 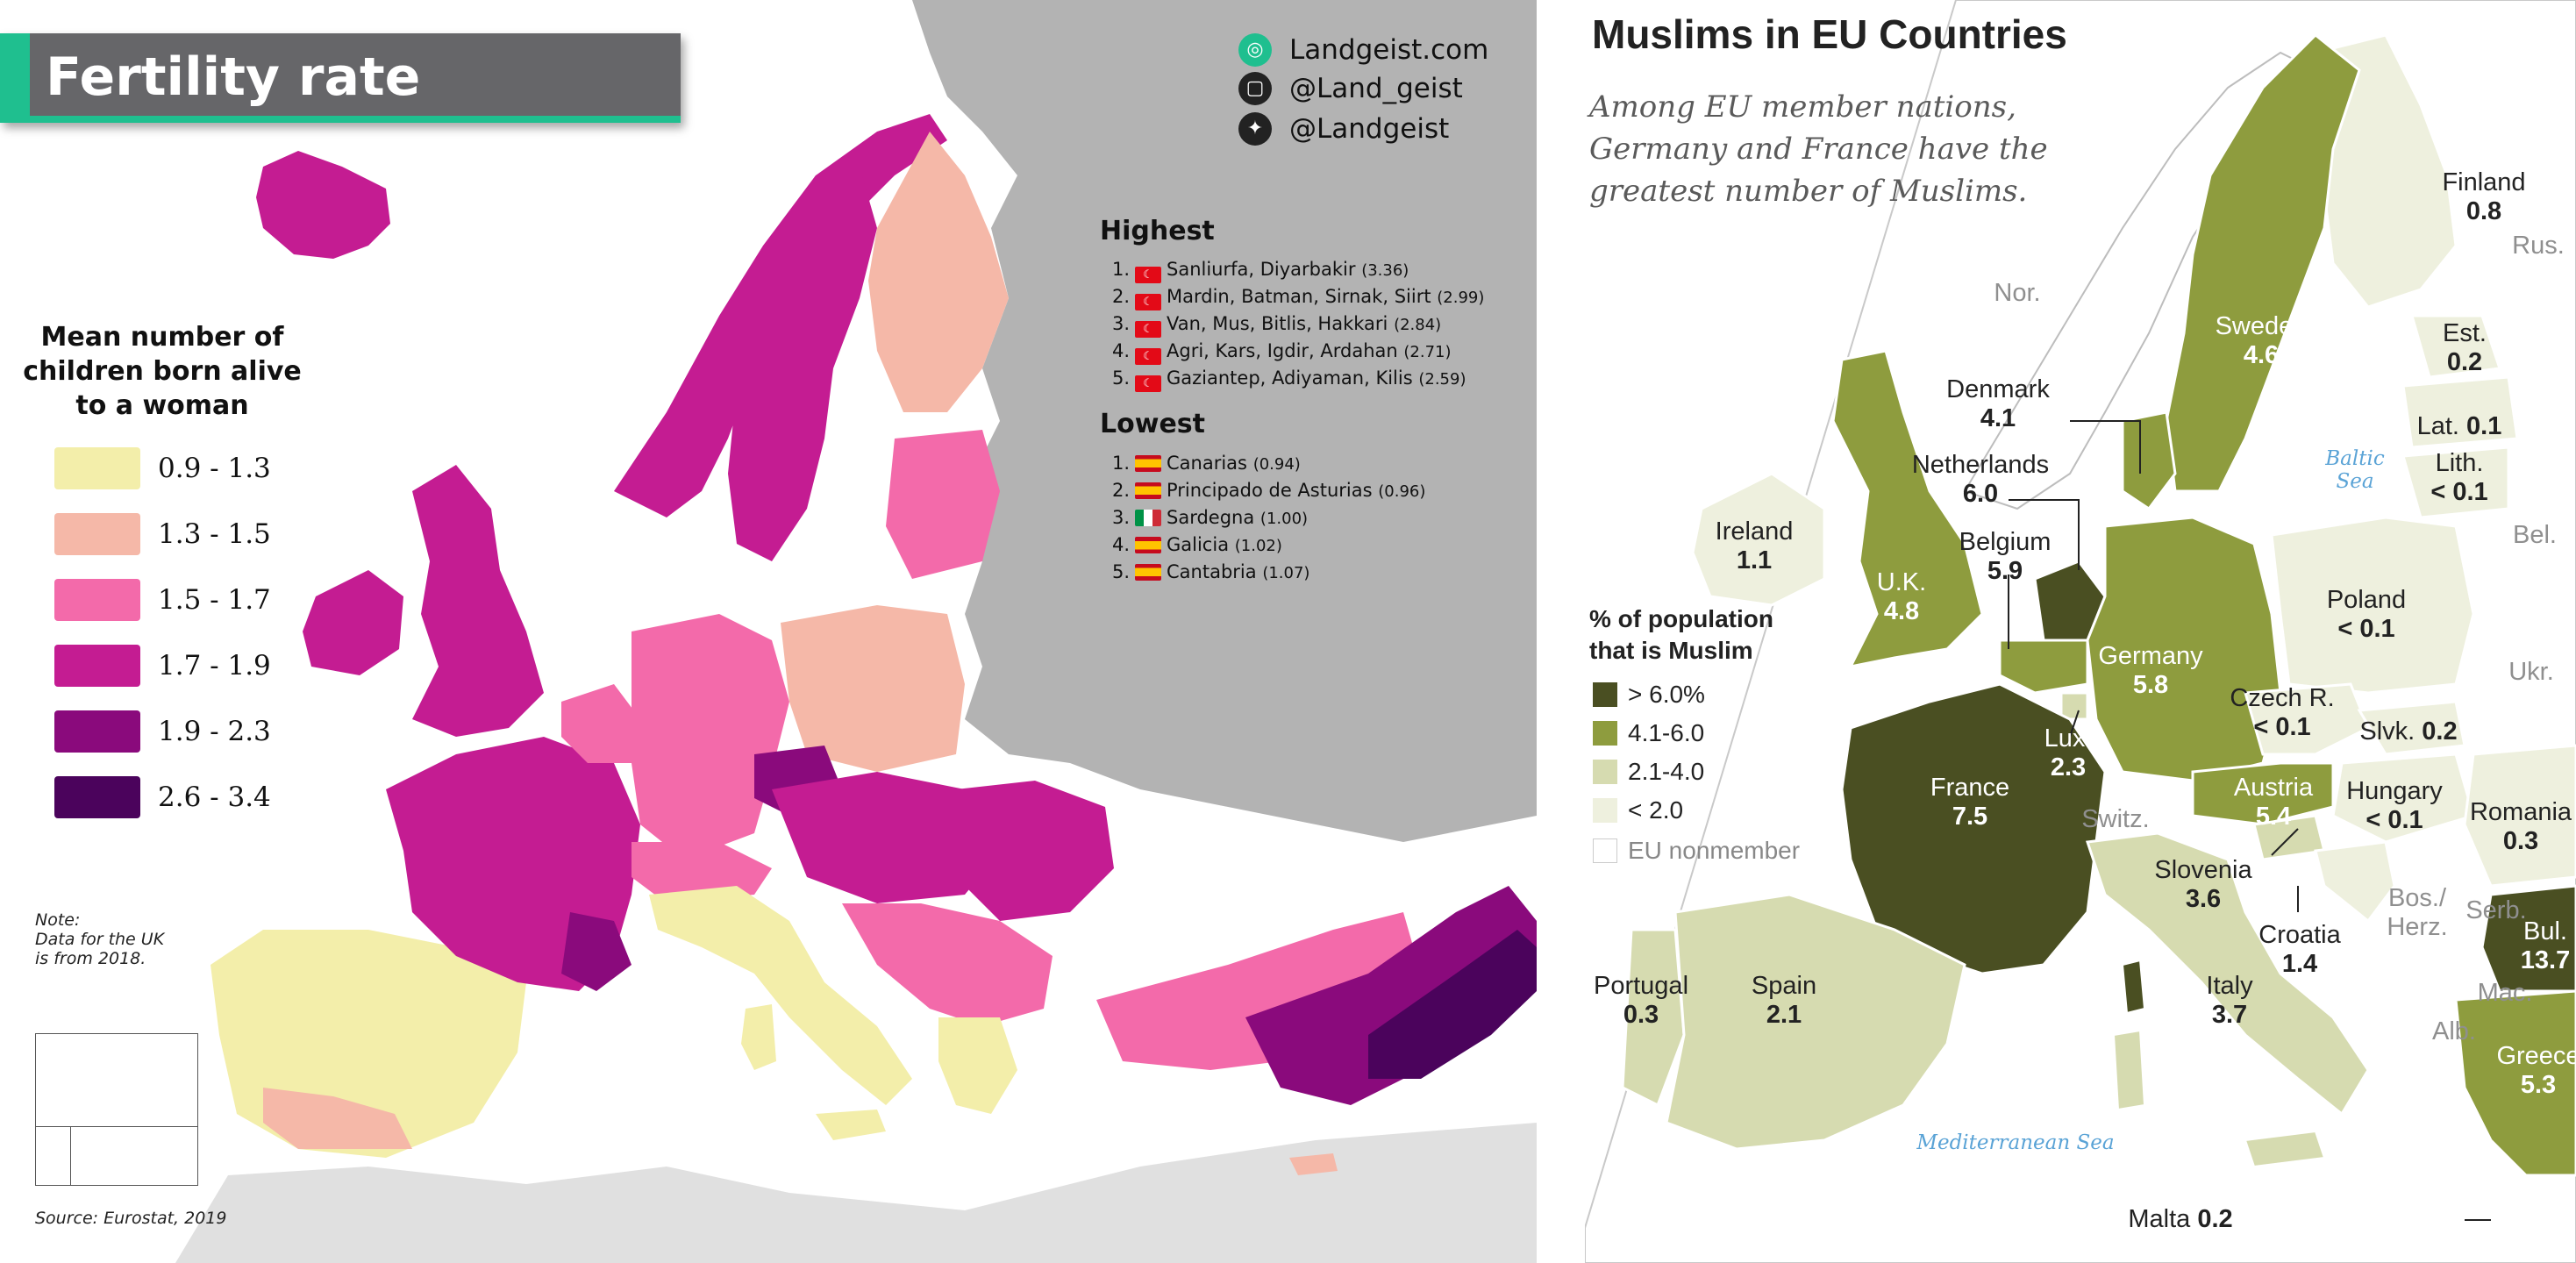 What do you see at coordinates (1667, 771) in the screenshot?
I see `legend-label: 2.1-4.0` at bounding box center [1667, 771].